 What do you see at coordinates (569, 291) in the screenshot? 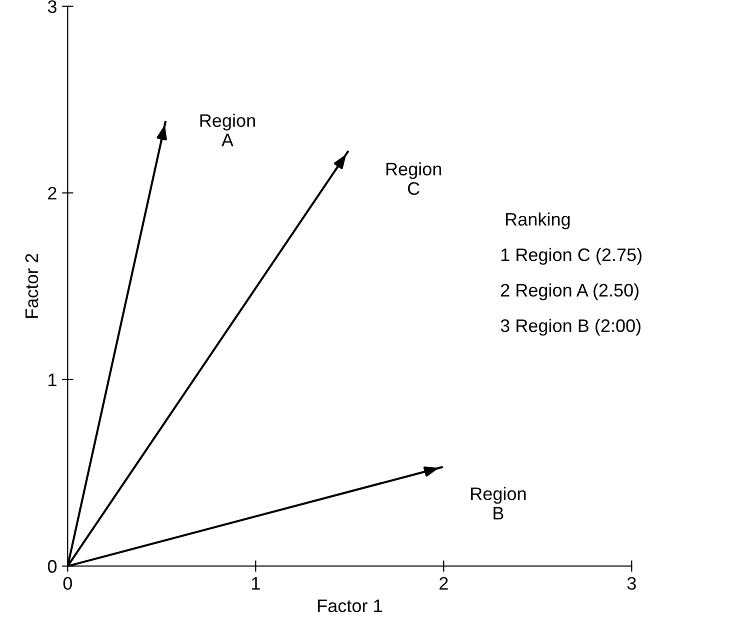
I see `annotation: 2 Region A (2.50)` at bounding box center [569, 291].